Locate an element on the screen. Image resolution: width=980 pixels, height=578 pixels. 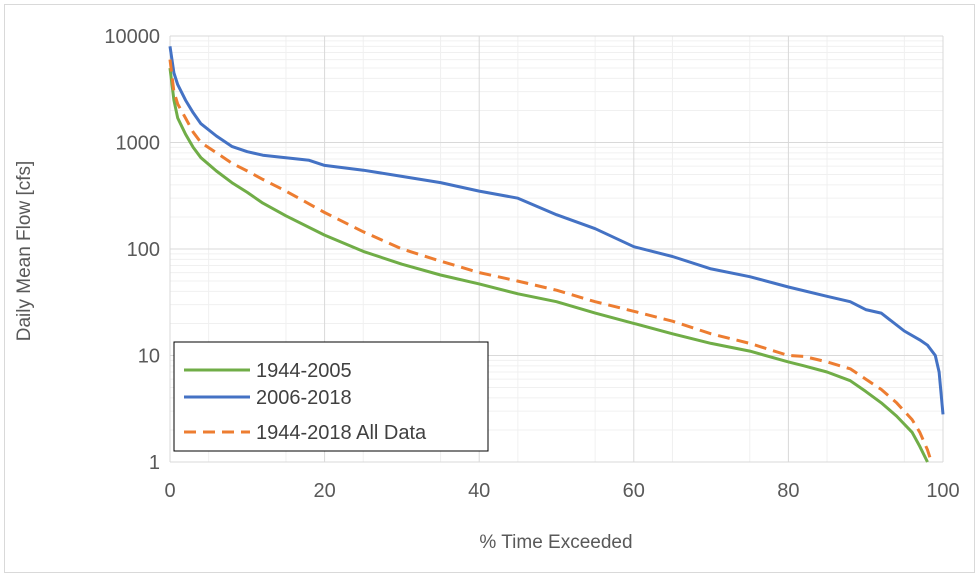
legend-label-2: 2006-2018 is located at coordinates (304, 398).